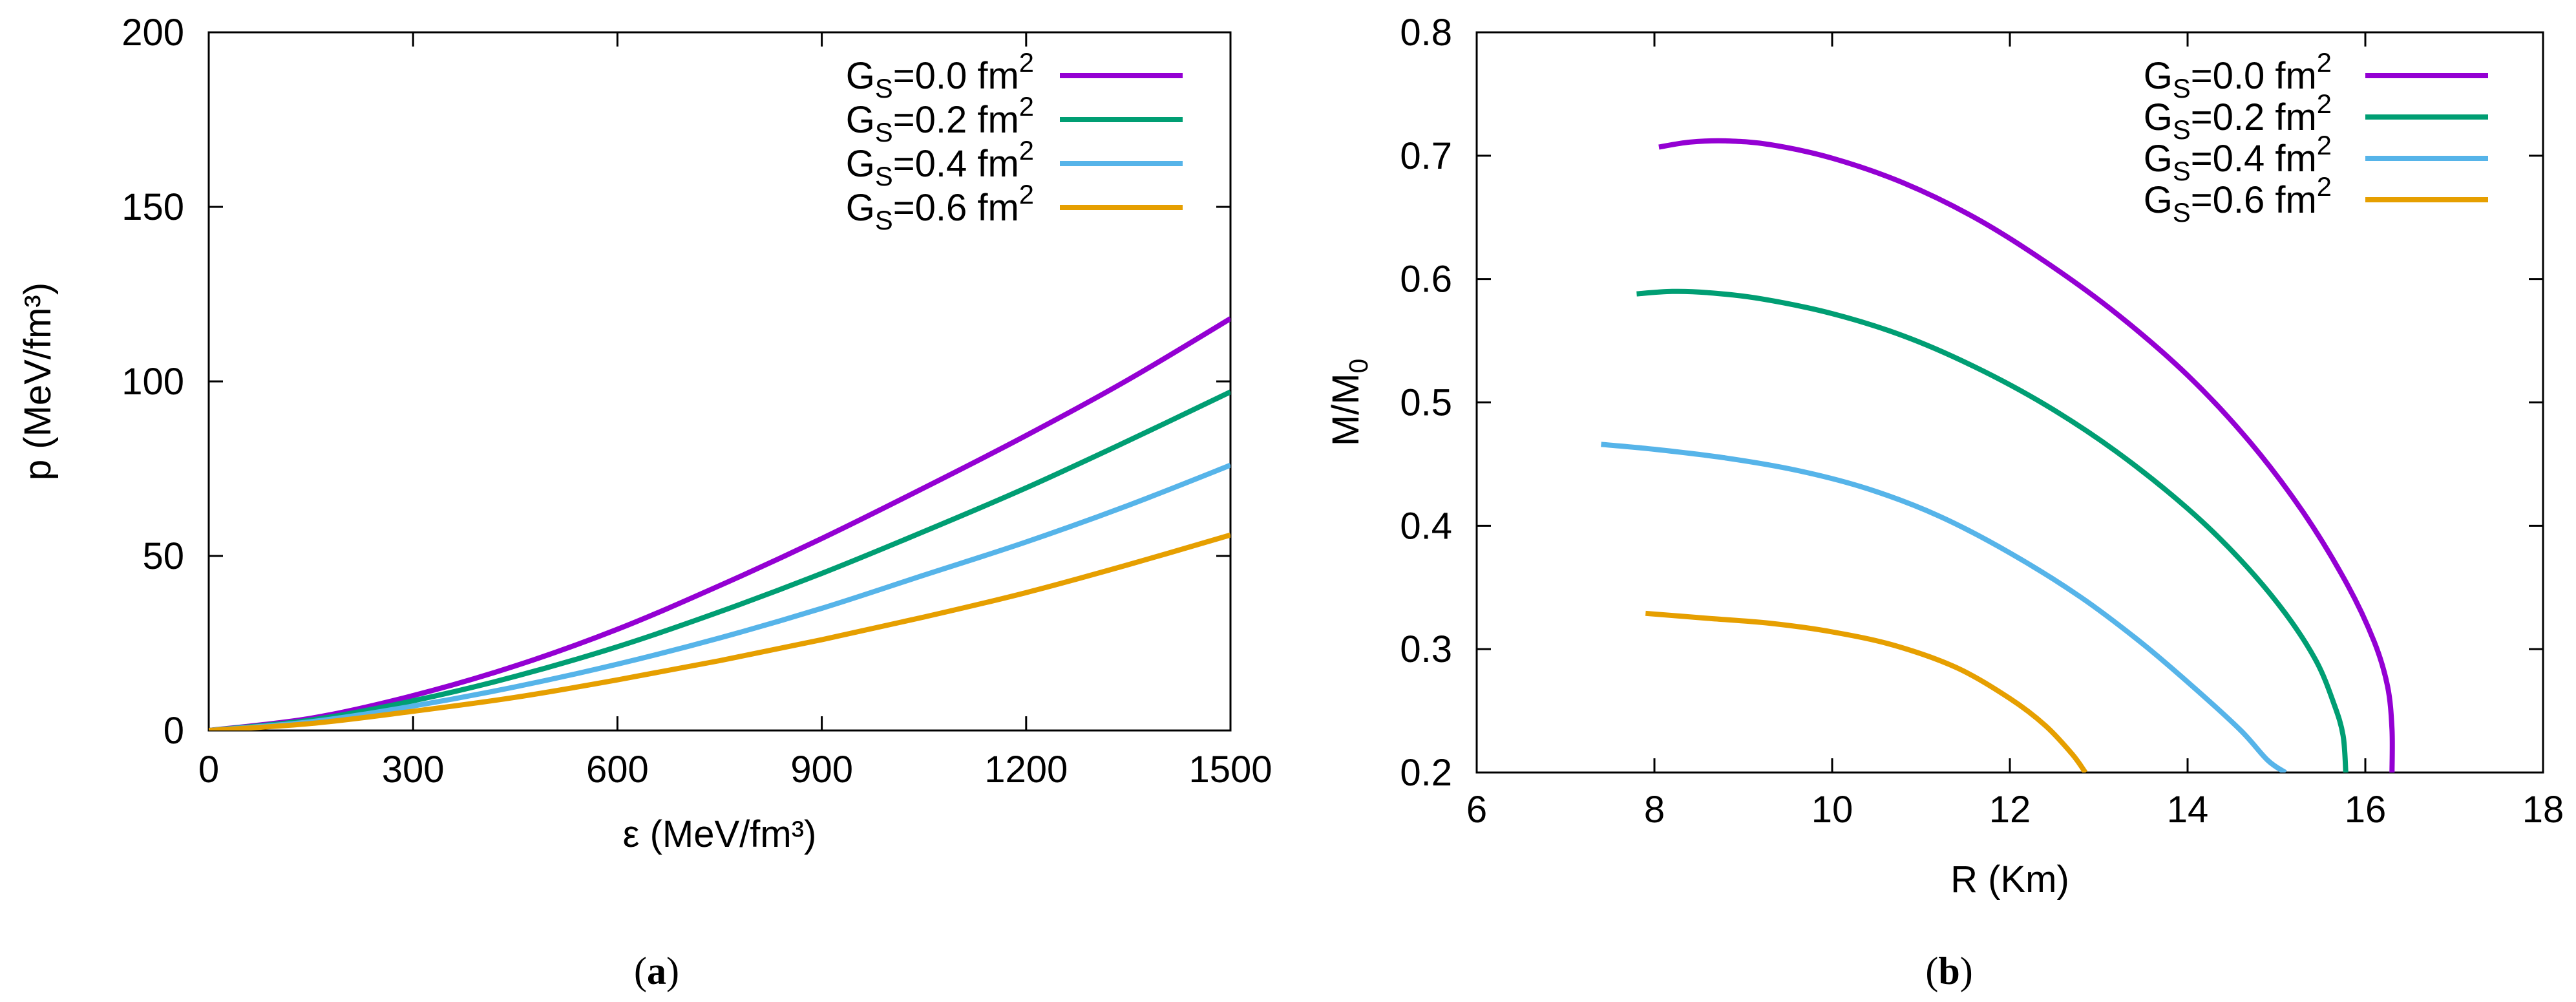  Describe the element at coordinates (1426, 280) in the screenshot. I see `y-tick-label: 0.6` at that location.